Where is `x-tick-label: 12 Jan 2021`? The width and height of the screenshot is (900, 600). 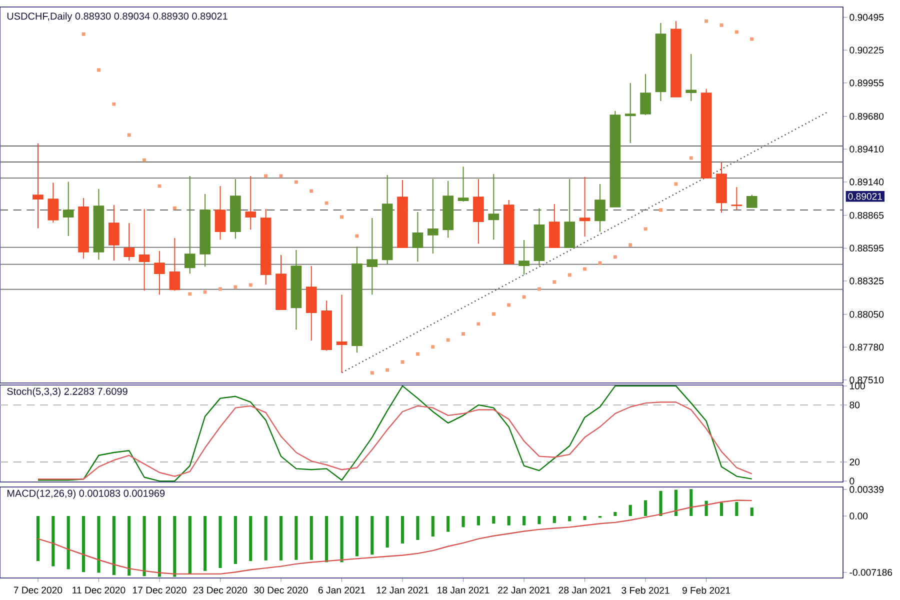 x-tick-label: 12 Jan 2021 is located at coordinates (402, 590).